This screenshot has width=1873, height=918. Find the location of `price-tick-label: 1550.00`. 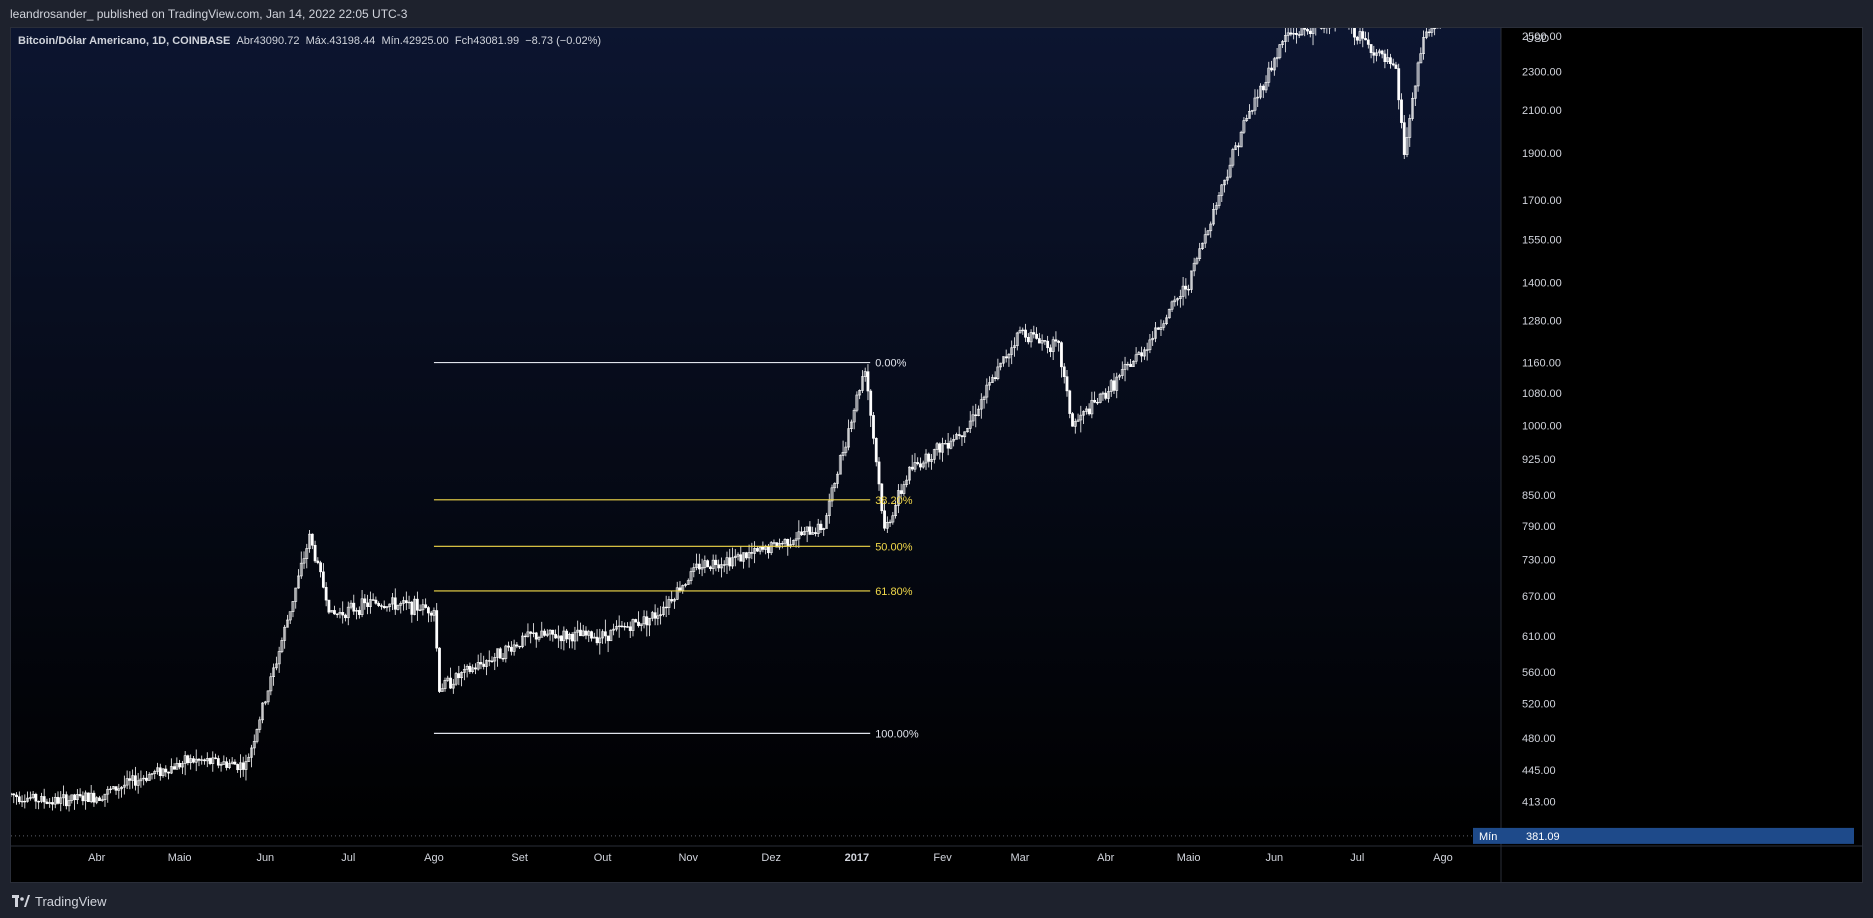

price-tick-label: 1550.00 is located at coordinates (1542, 240).